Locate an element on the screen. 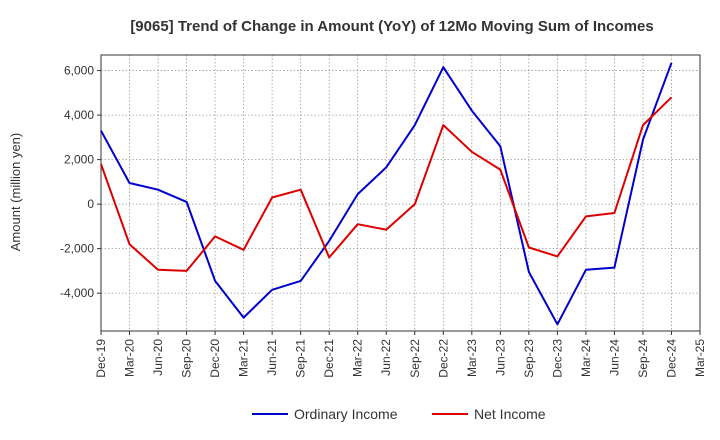 The width and height of the screenshot is (720, 440). y-tick-label: 2,000 is located at coordinates (79, 160).